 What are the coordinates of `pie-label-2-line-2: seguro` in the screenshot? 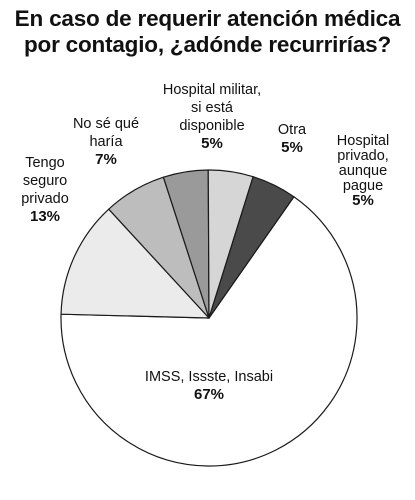 It's located at (45, 181).